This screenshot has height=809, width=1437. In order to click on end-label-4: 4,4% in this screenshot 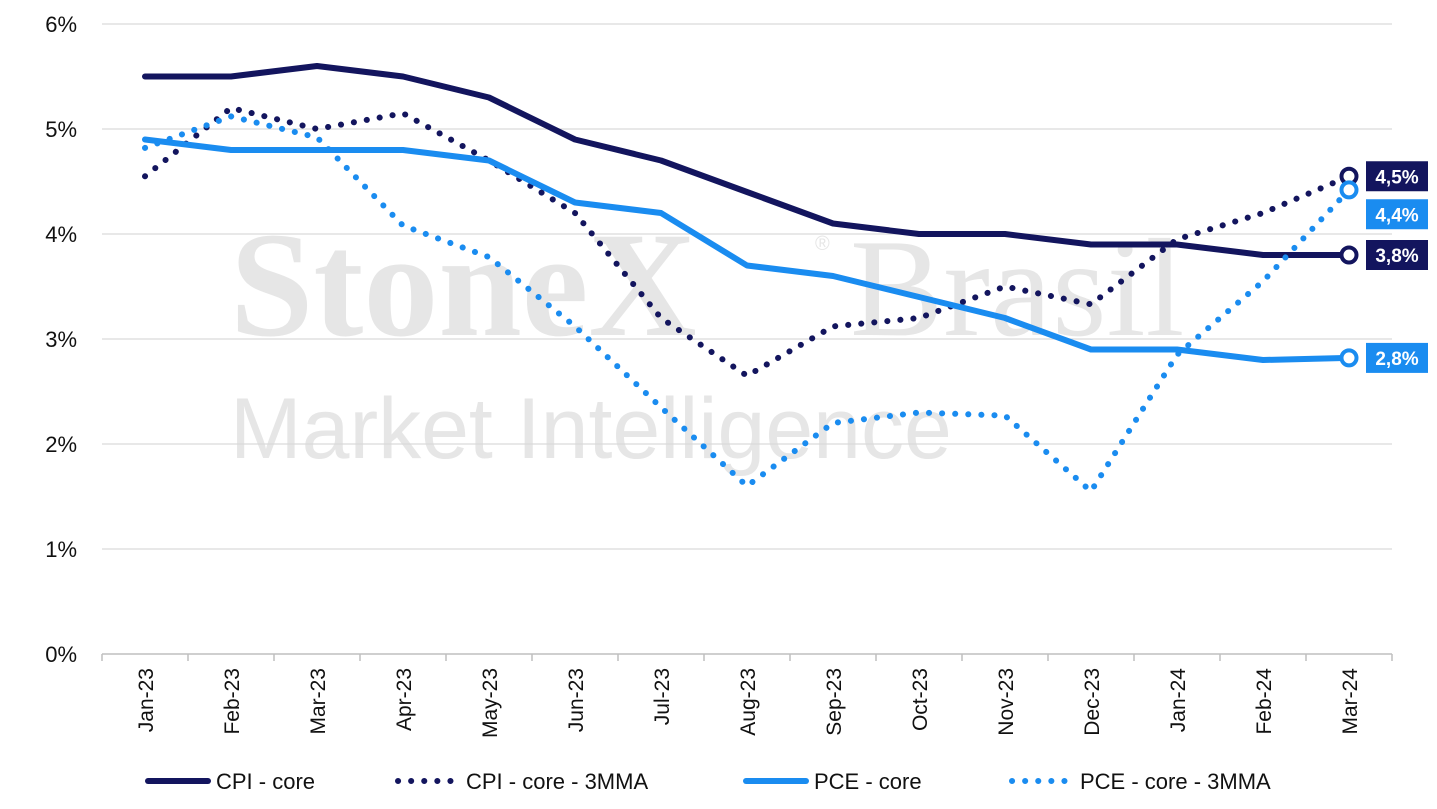, I will do `click(1396, 215)`.